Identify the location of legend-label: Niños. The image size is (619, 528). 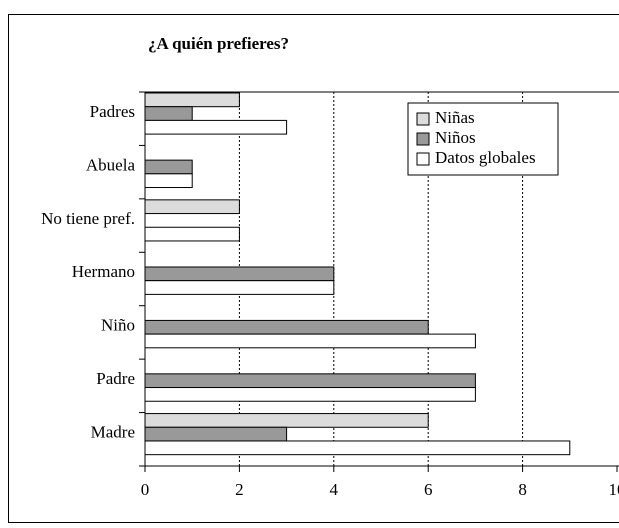
(455, 137).